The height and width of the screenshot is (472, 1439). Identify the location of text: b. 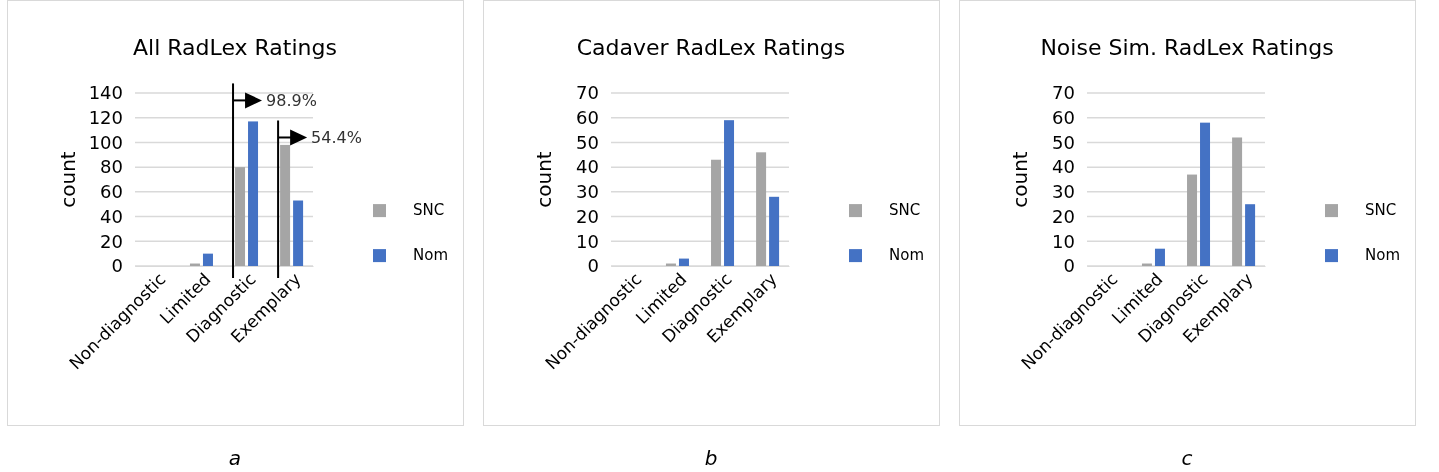
(711, 458).